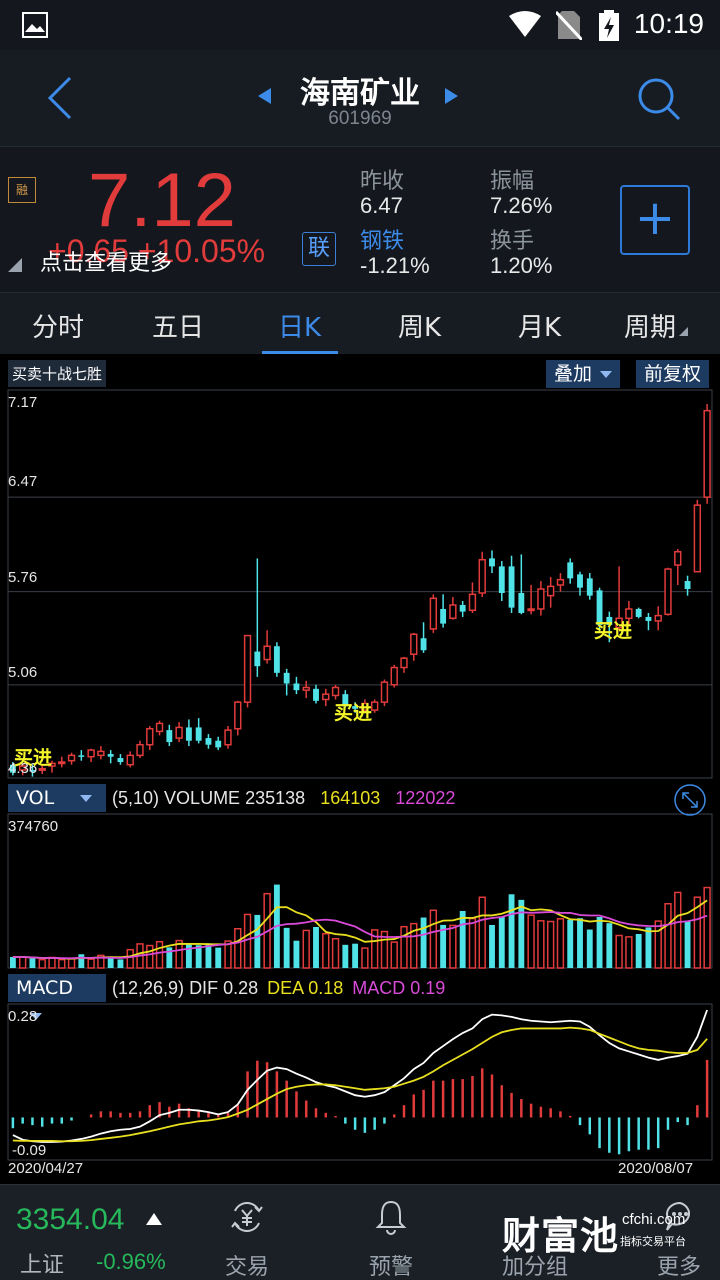 This screenshot has width=720, height=1280. What do you see at coordinates (395, 265) in the screenshot?
I see `sector-change-value: -1.21%` at bounding box center [395, 265].